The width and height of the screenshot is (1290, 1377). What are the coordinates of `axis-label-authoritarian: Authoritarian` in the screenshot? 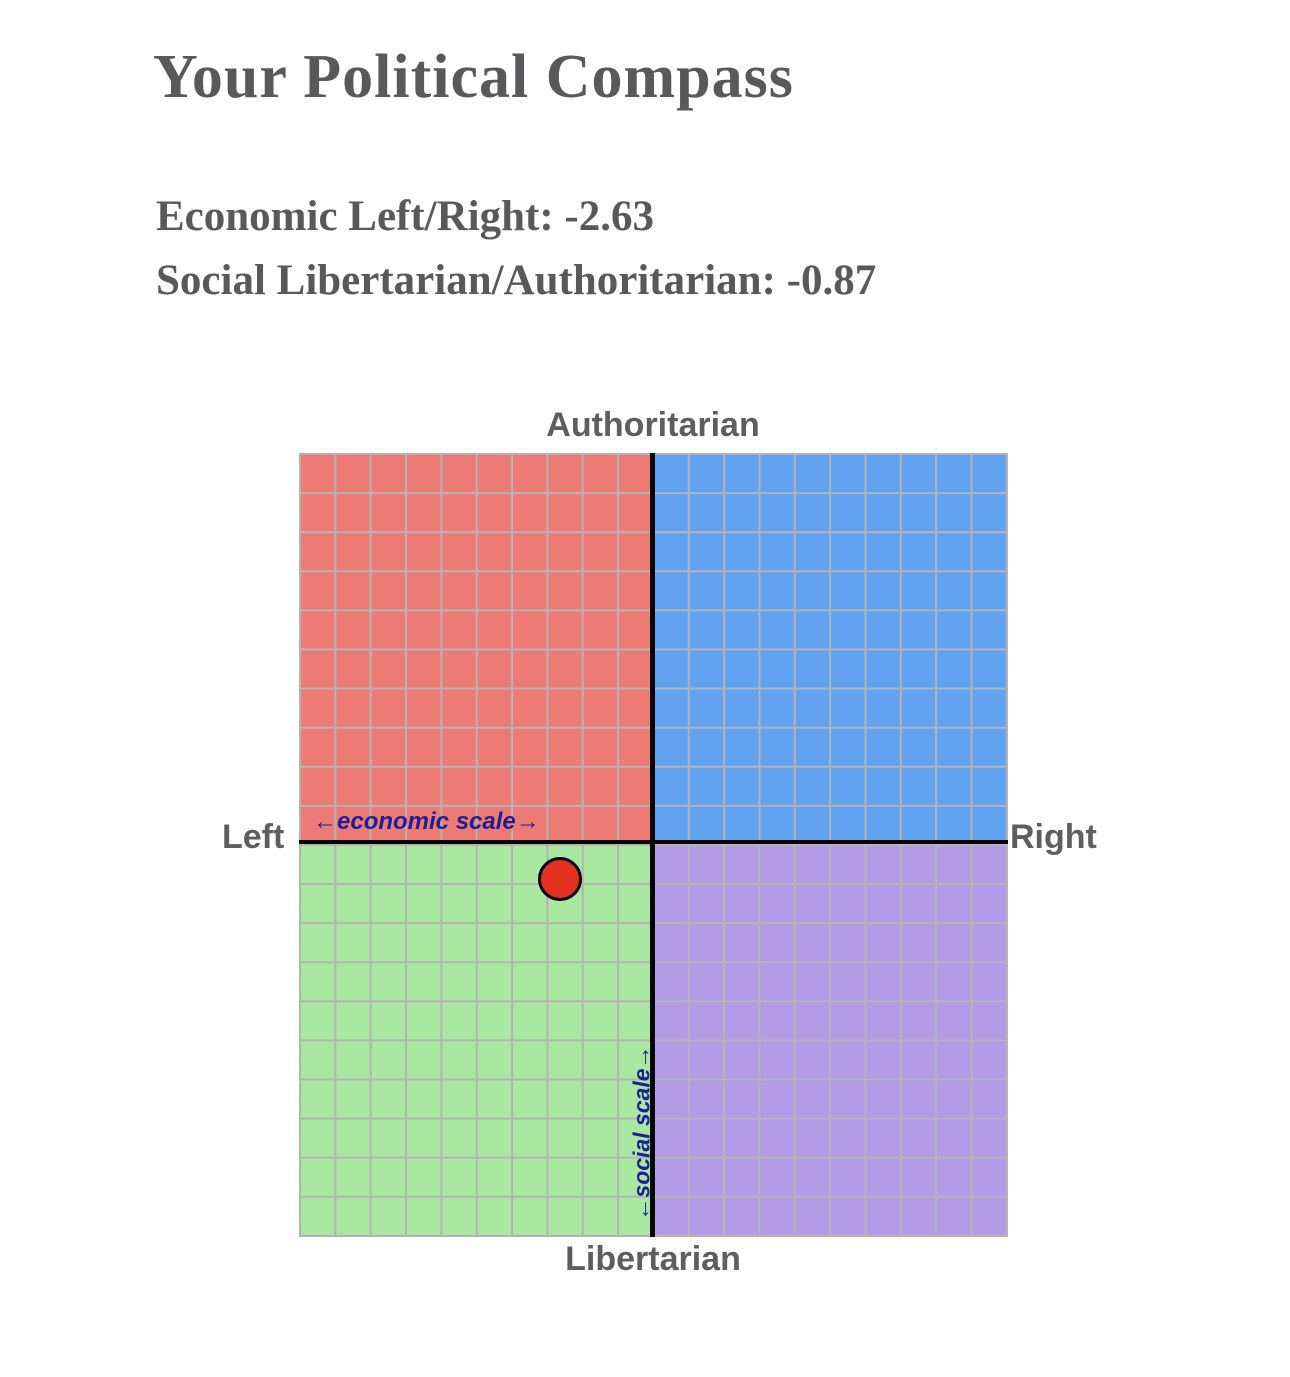 It's located at (653, 425).